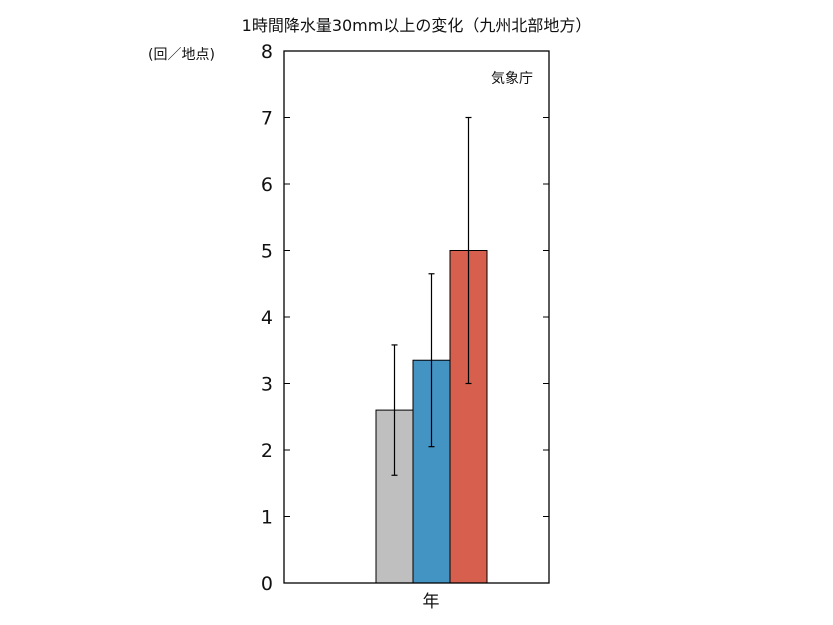 Image resolution: width=833 pixels, height=625 pixels. I want to click on y-axis-label: (回／地点), so click(181, 55).